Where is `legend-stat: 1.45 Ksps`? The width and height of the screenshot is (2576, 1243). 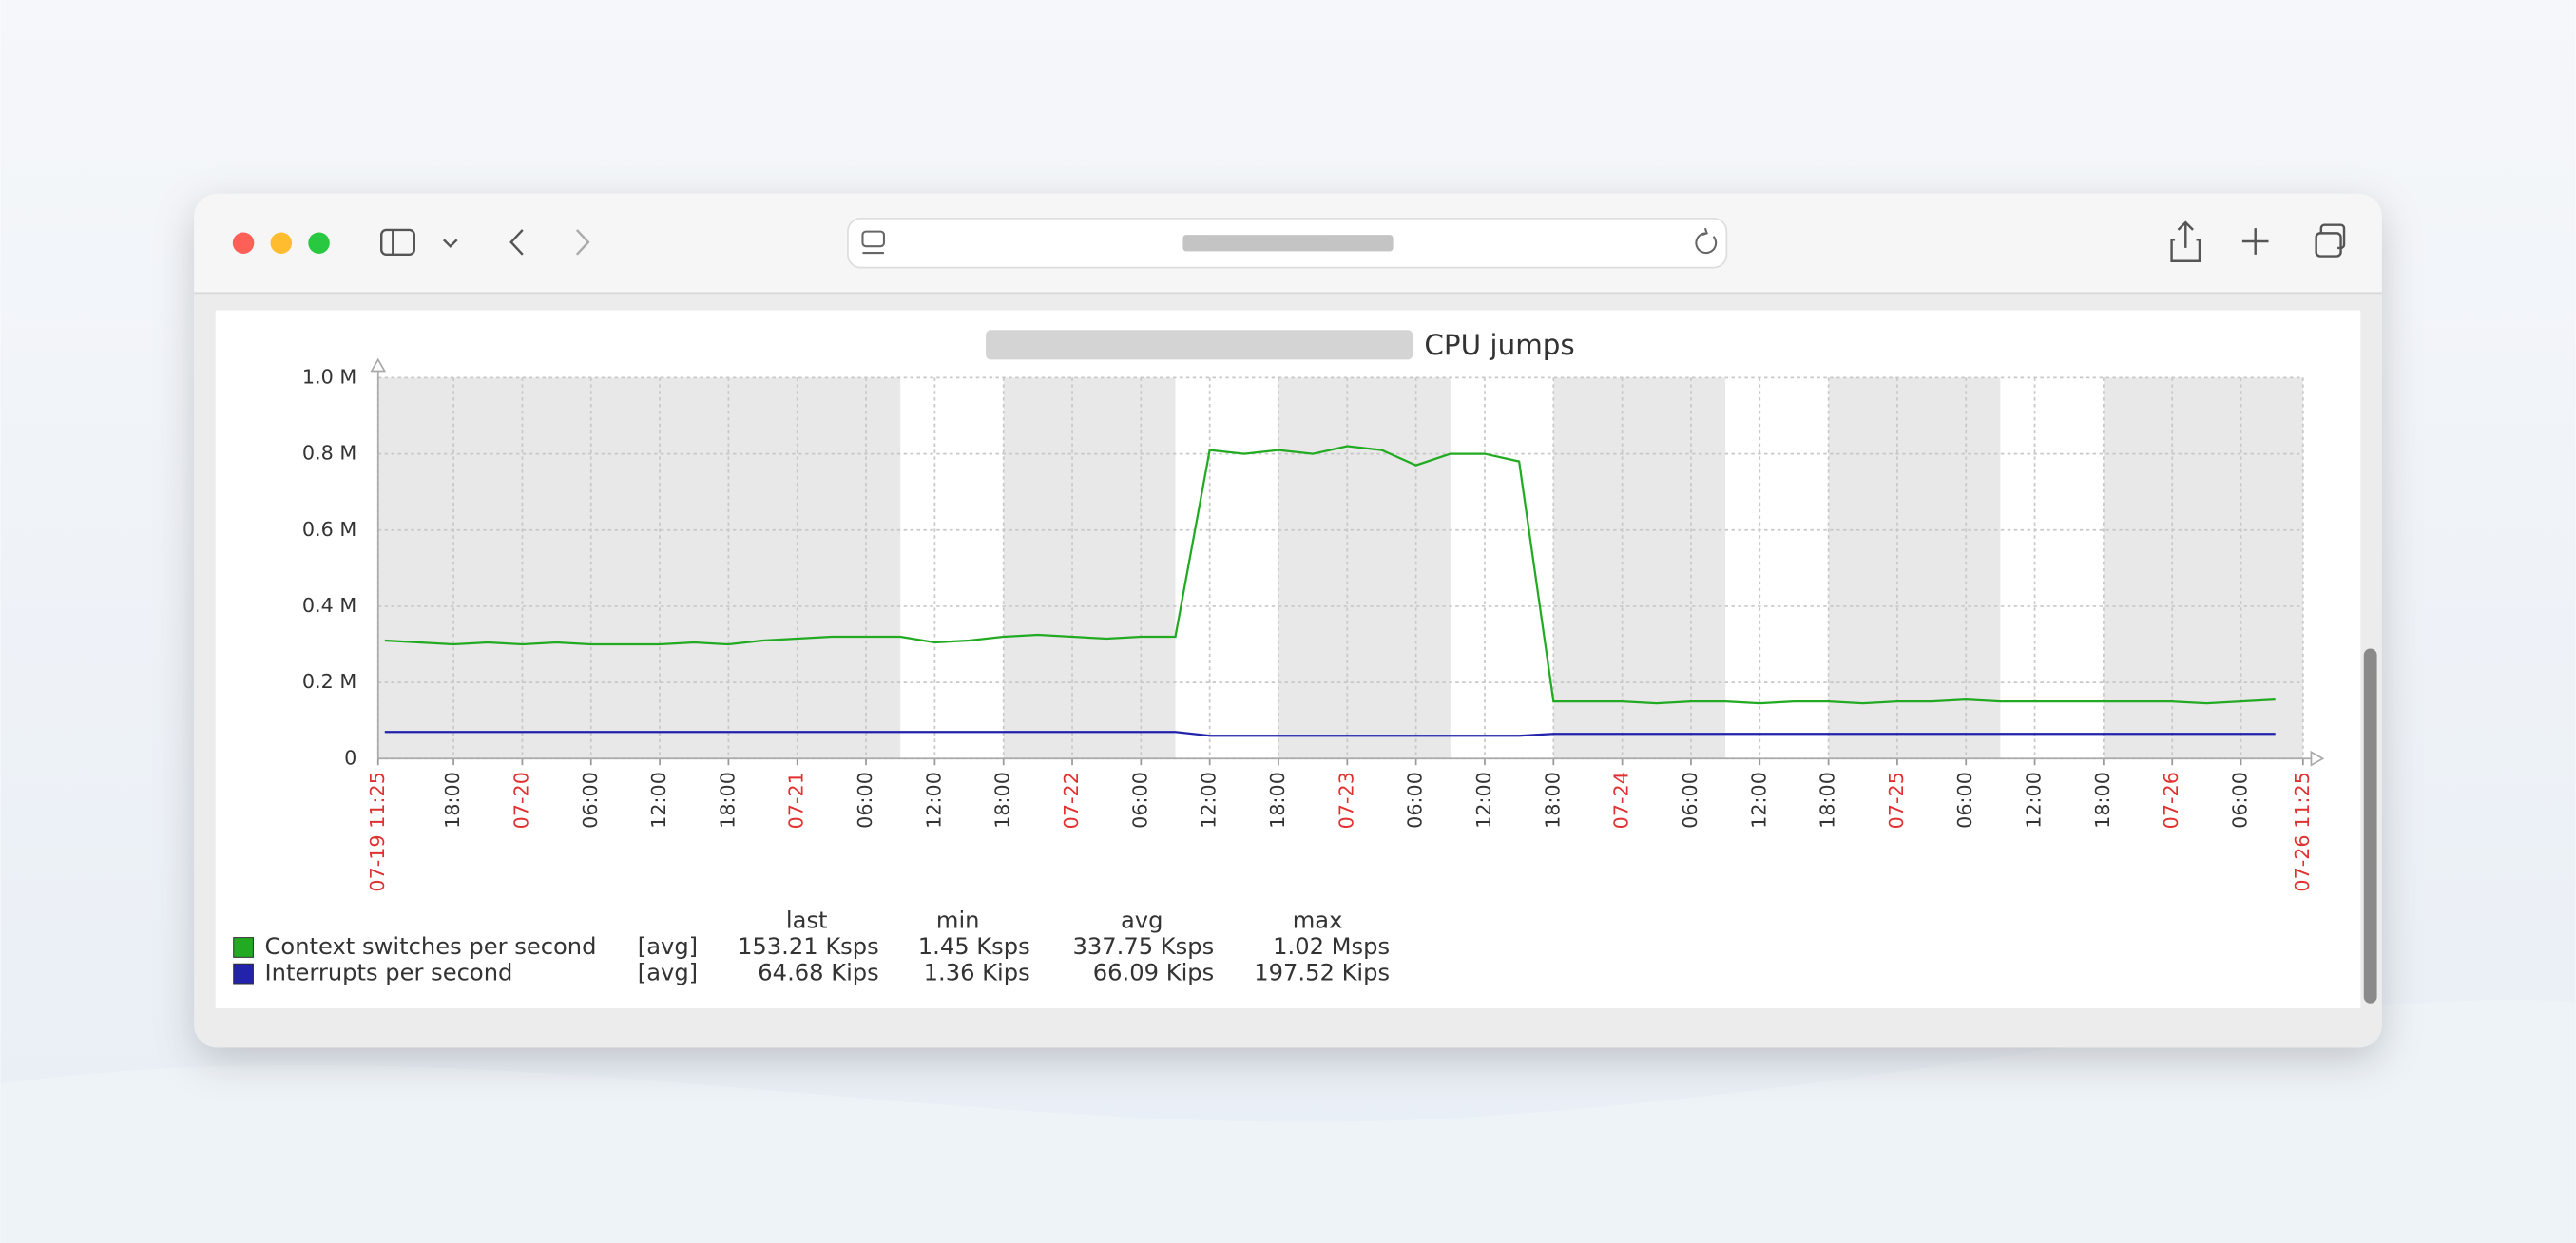
legend-stat: 1.45 Ksps is located at coordinates (974, 946).